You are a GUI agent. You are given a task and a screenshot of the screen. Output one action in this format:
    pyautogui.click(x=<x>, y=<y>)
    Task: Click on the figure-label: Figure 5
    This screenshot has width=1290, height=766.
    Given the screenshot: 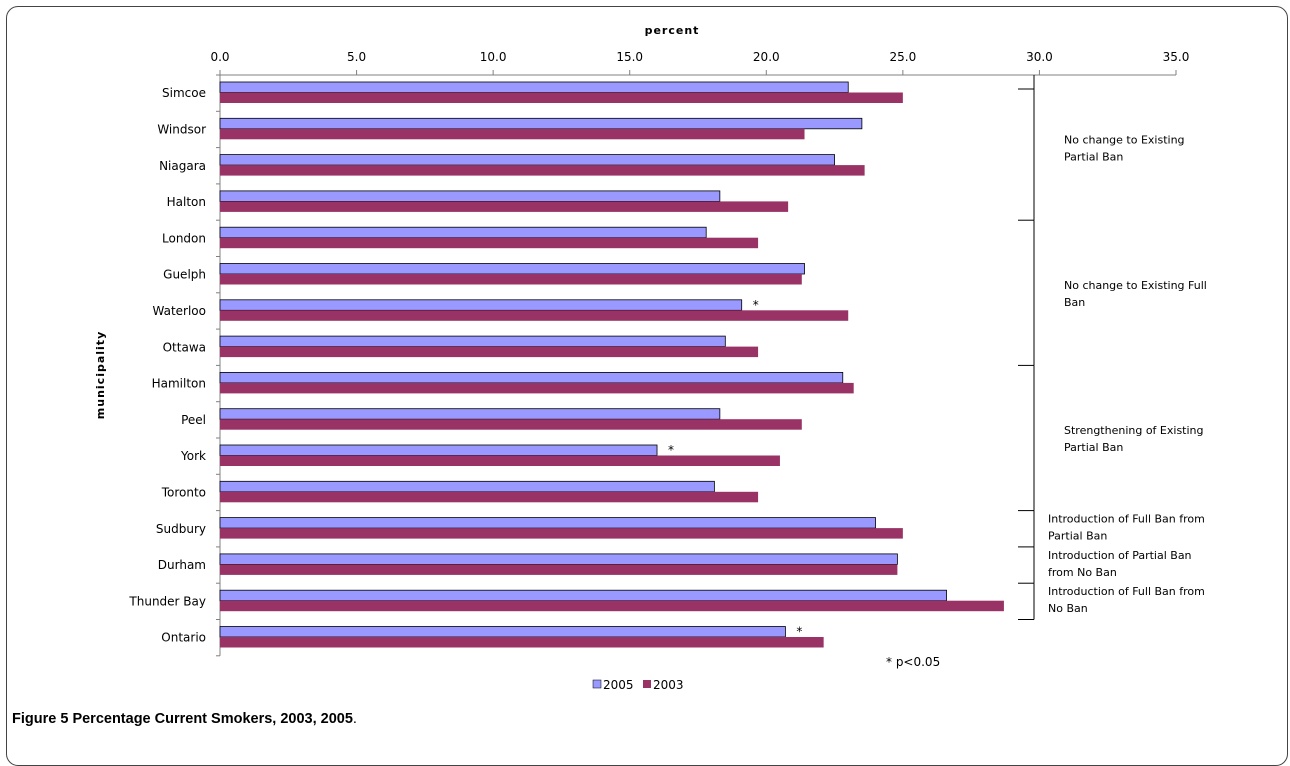 What is the action you would take?
    pyautogui.click(x=40, y=719)
    